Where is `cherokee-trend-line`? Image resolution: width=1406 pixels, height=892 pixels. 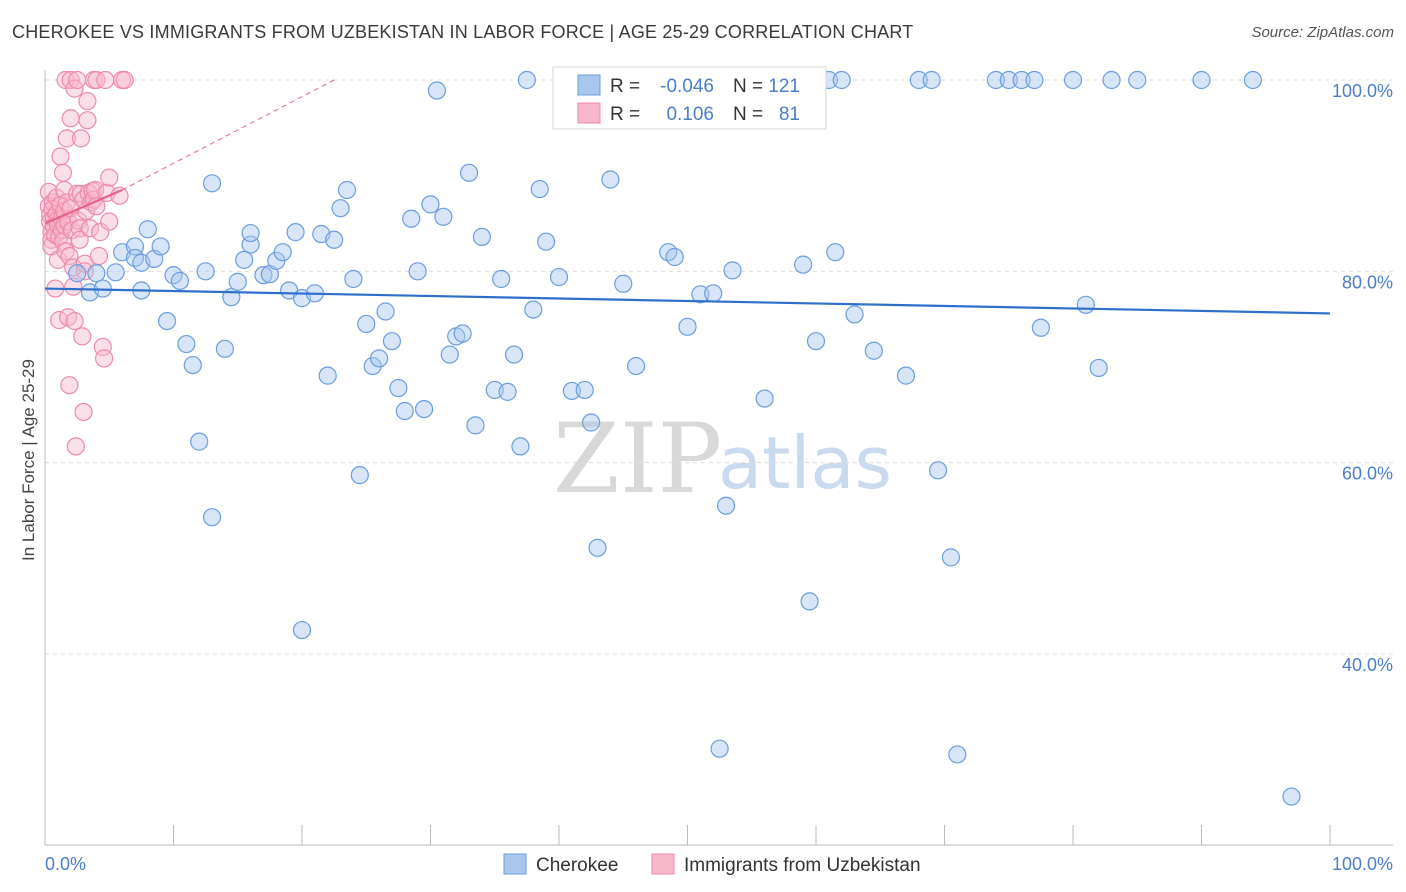 cherokee-trend-line is located at coordinates (687, 301).